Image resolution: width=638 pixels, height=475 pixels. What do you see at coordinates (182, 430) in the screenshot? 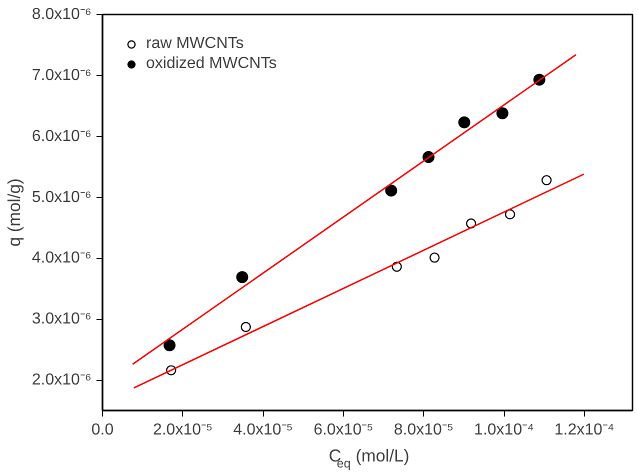
I see `x-tick-label: 2.0x10⁻⁵` at bounding box center [182, 430].